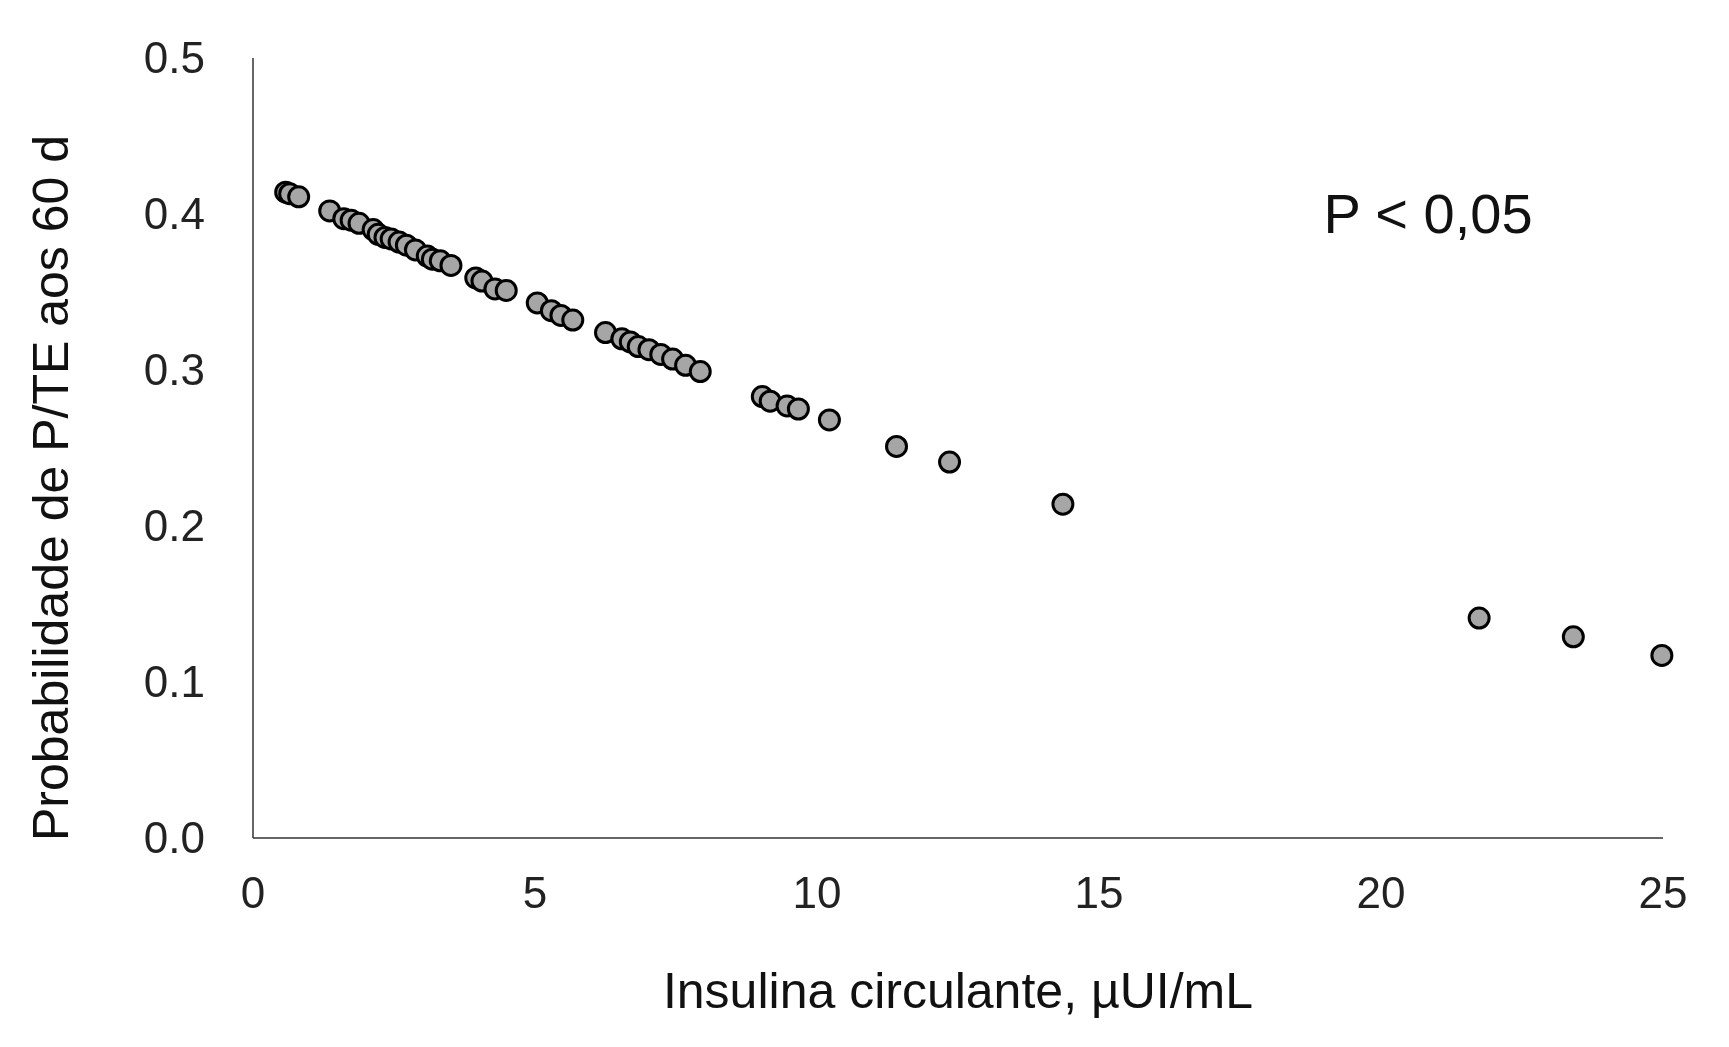  Describe the element at coordinates (958, 991) in the screenshot. I see `x-axis-title: Insulina circulante, µUI/mL` at that location.